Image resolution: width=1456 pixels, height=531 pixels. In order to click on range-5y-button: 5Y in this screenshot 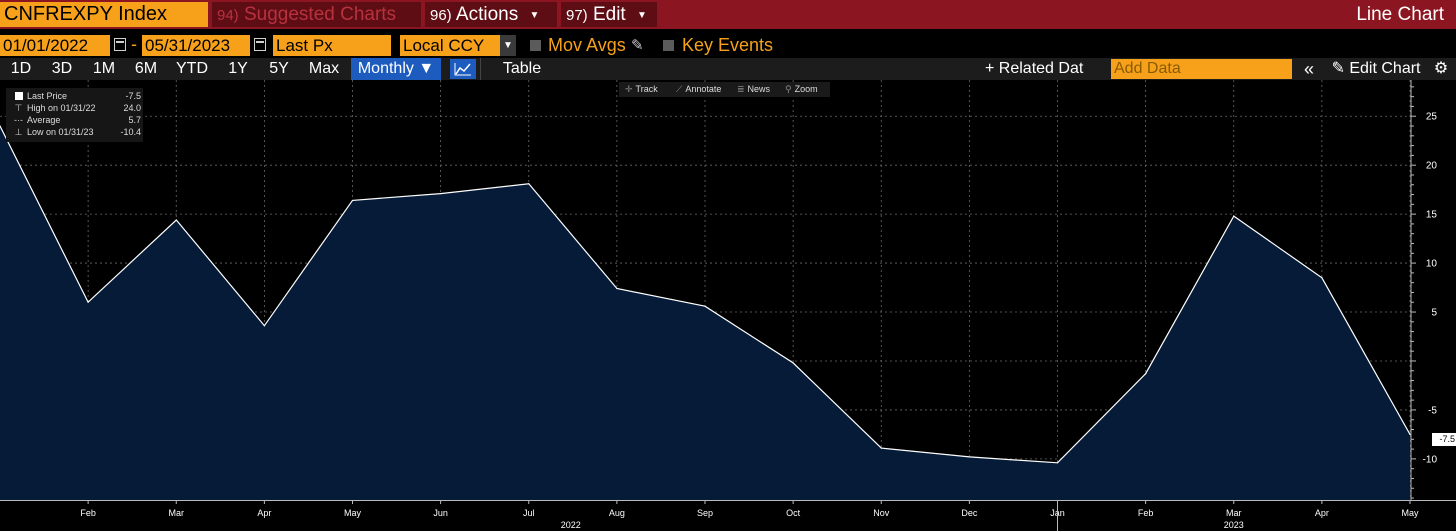, I will do `click(279, 68)`.